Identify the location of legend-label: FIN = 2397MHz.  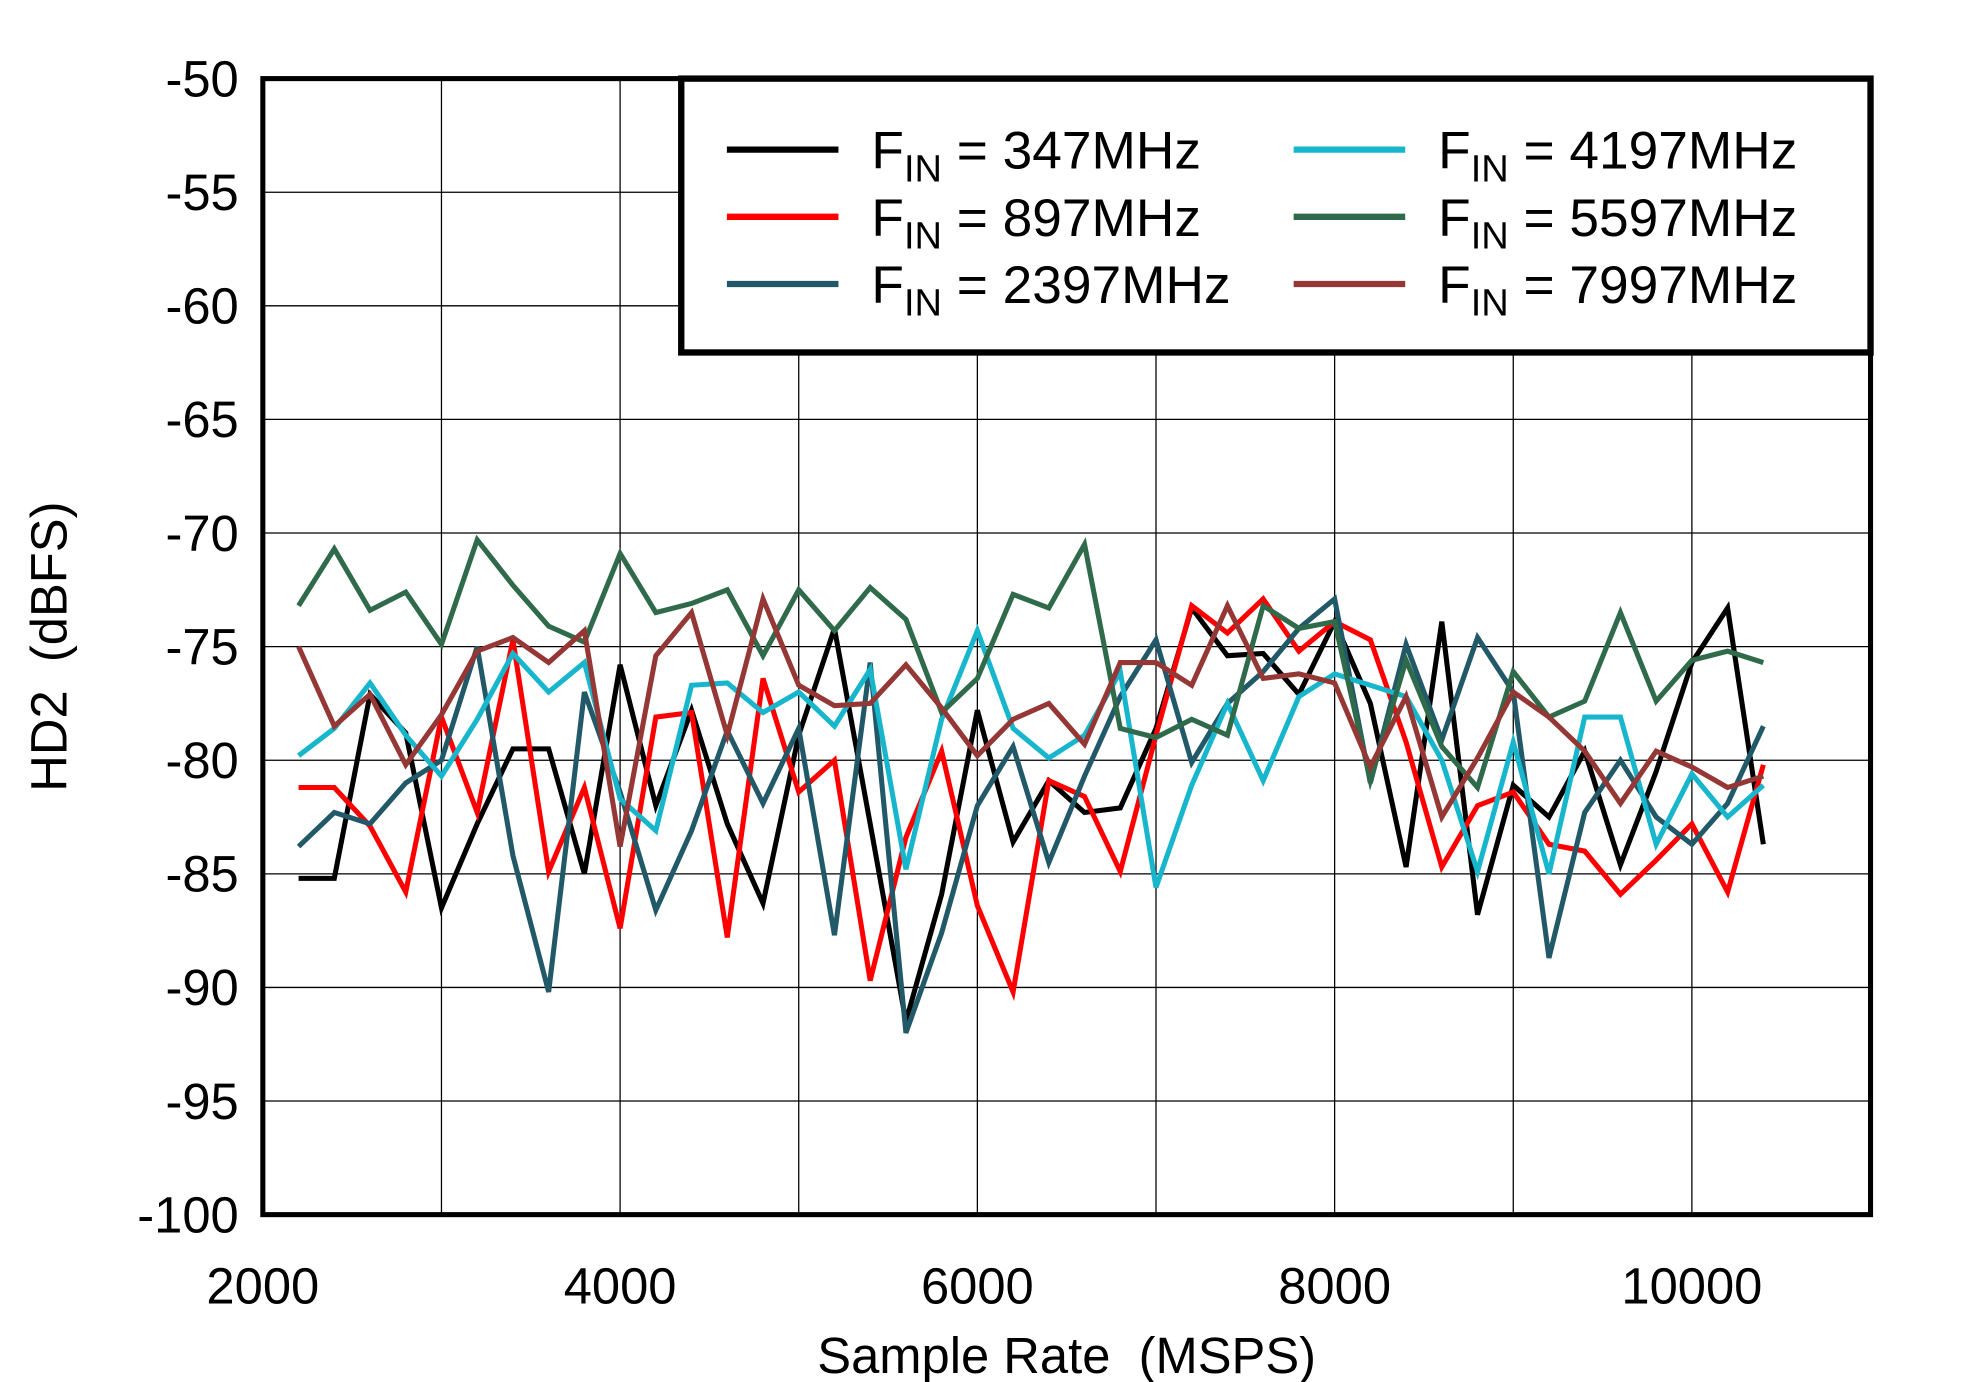
(1050, 290).